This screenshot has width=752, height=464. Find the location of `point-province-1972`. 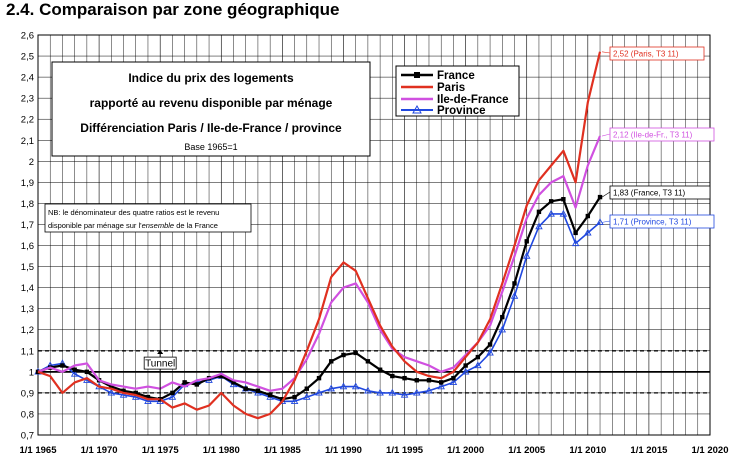

point-province-1972 is located at coordinates (123, 394).